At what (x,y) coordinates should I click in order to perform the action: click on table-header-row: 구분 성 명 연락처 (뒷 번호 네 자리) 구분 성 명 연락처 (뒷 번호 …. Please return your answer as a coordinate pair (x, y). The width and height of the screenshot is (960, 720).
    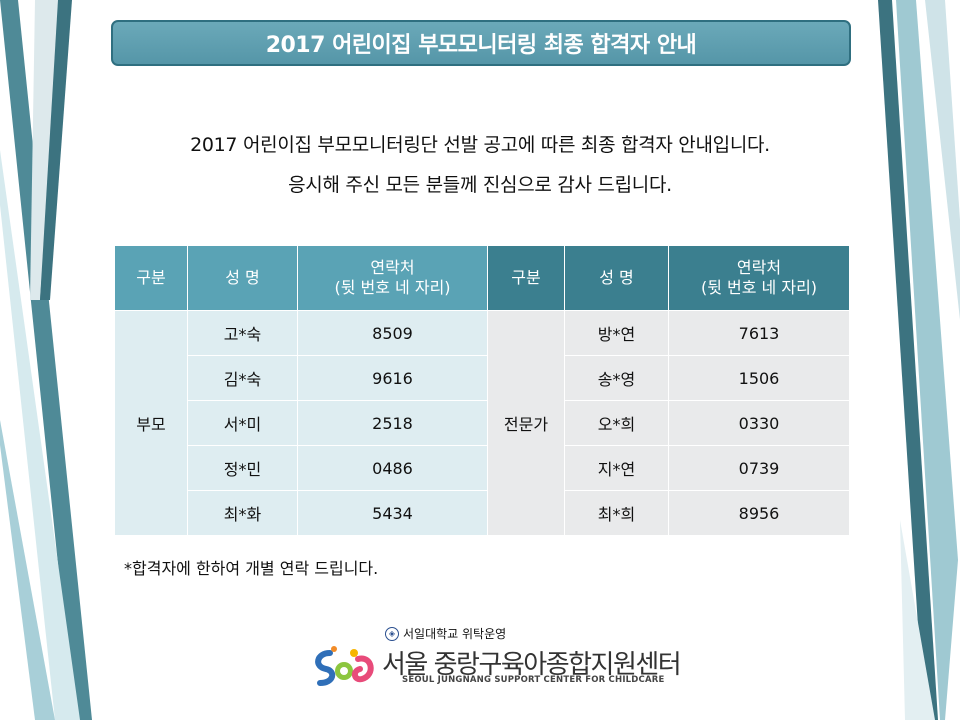
    Looking at the image, I should click on (482, 278).